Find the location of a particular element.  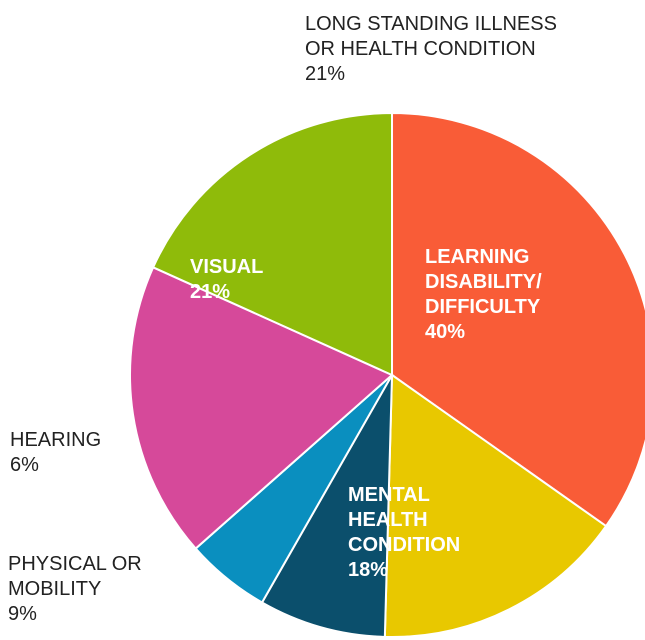

slice-label: MENTAL HEALTH CONDITION 18% is located at coordinates (413, 533).